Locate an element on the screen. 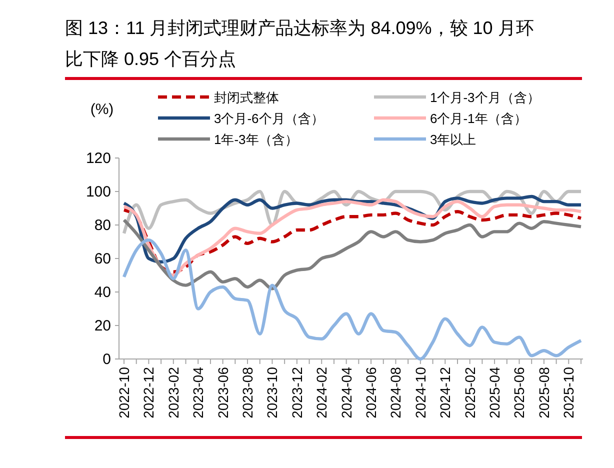 Image resolution: width=614 pixels, height=468 pixels. x-tick-label: 2023-06 is located at coordinates (222, 392).